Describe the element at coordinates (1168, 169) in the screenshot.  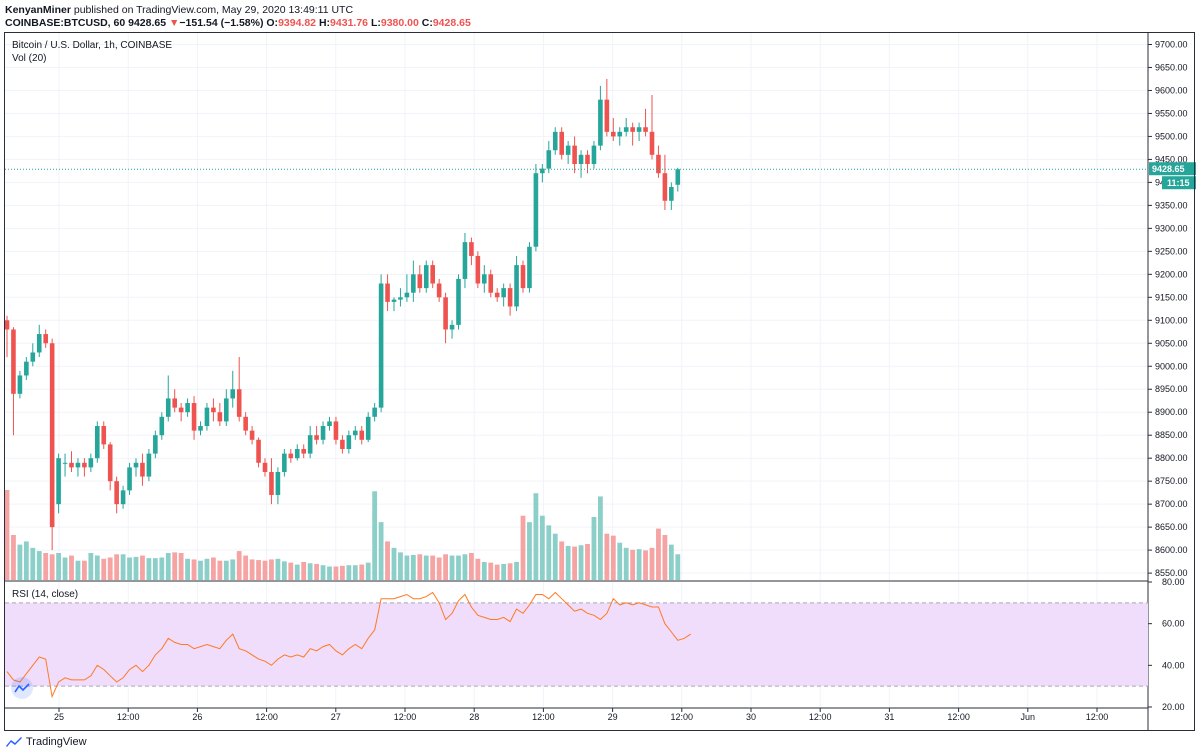
I see `last-price-tag-text: 9428.65` at that location.